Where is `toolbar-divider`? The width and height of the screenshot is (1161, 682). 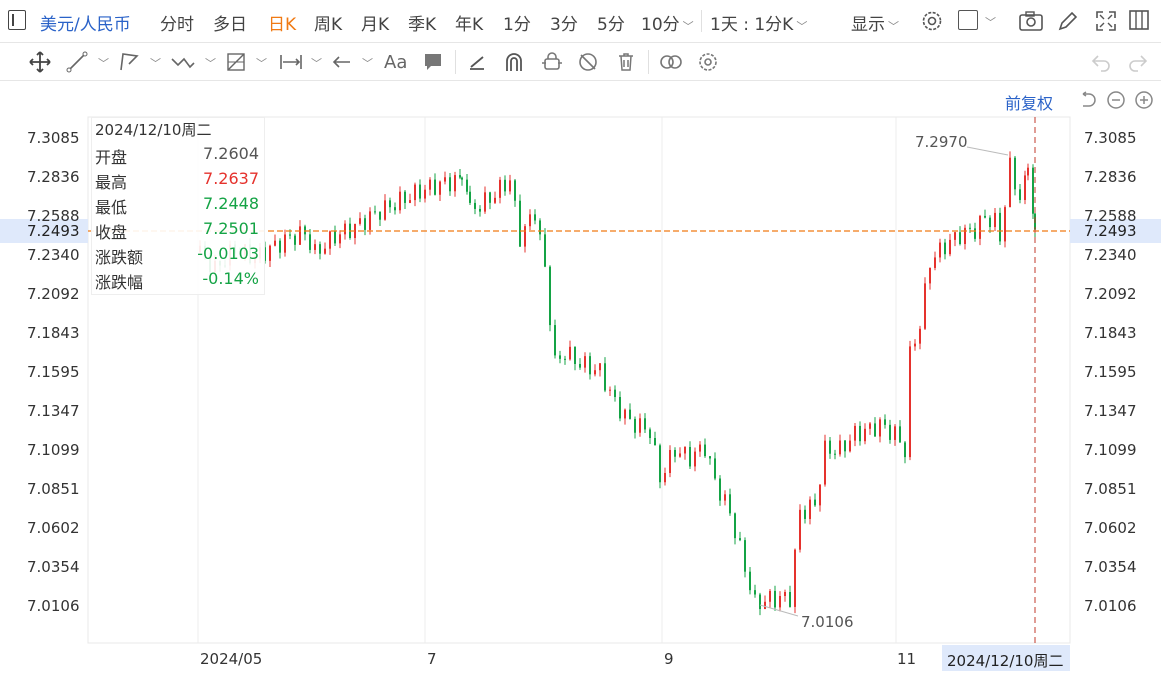 toolbar-divider is located at coordinates (648, 62).